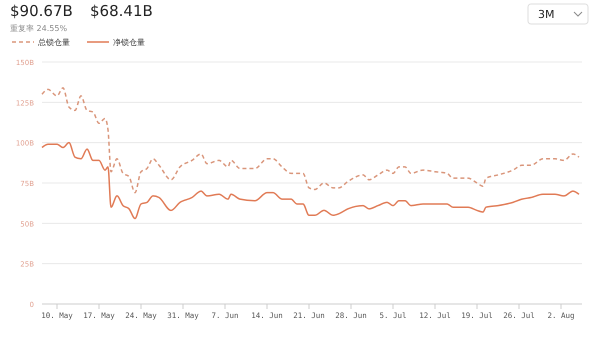 This screenshot has width=600, height=338. Describe the element at coordinates (41, 11) in the screenshot. I see `text: $90.67B` at that location.